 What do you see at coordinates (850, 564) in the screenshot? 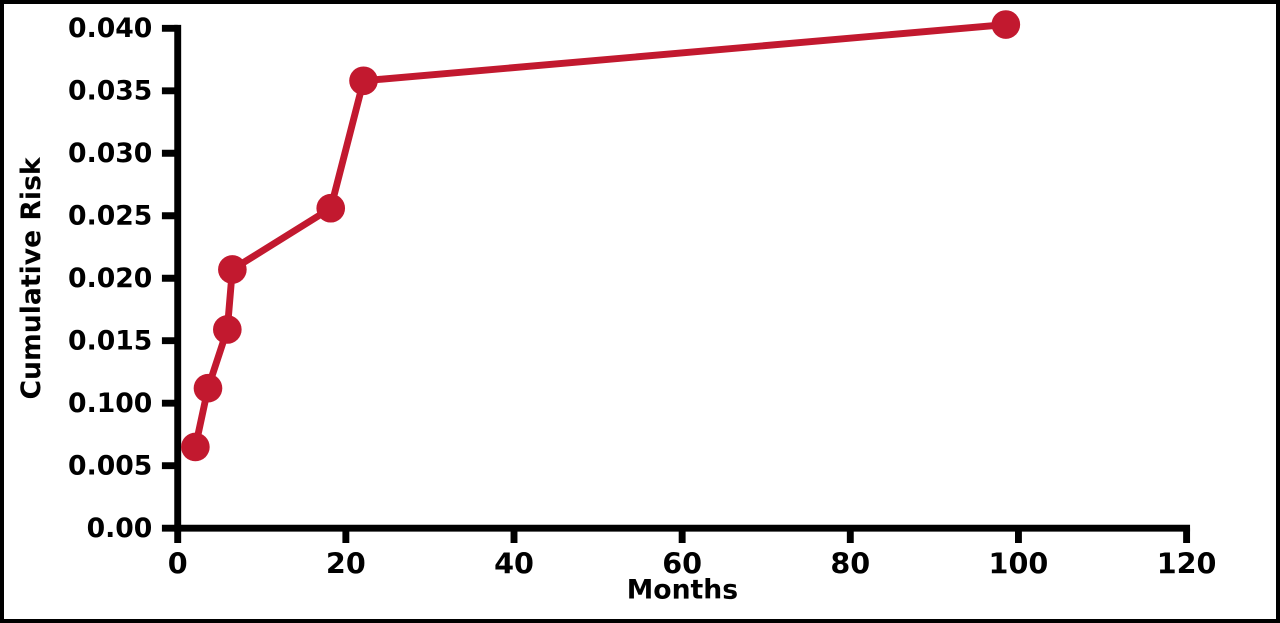
I see `x-tick-label: 80` at bounding box center [850, 564].